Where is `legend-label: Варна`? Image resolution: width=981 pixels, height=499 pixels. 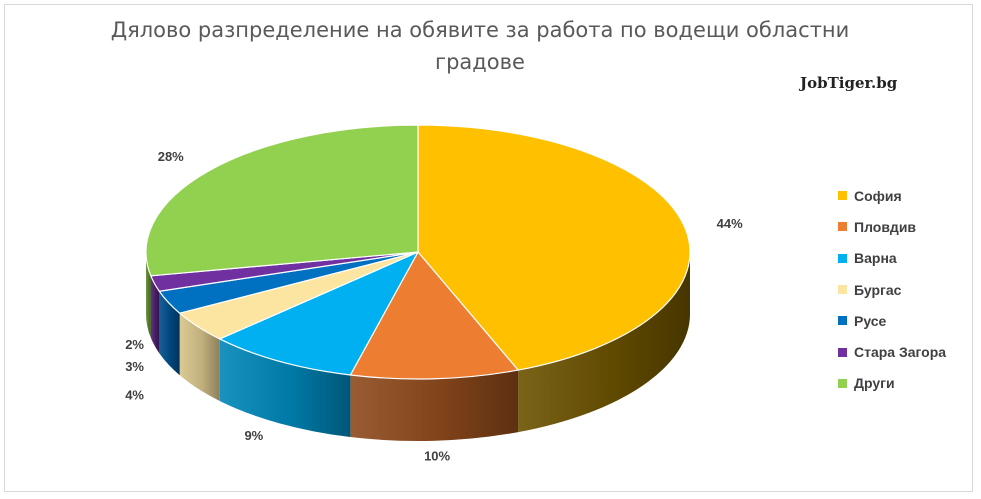
legend-label: Варна is located at coordinates (875, 258).